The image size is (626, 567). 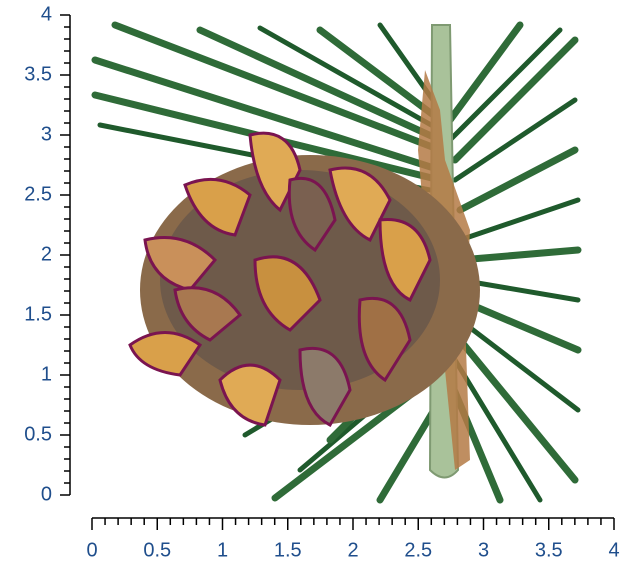 I want to click on y-tick-label: 4, so click(x=46, y=14).